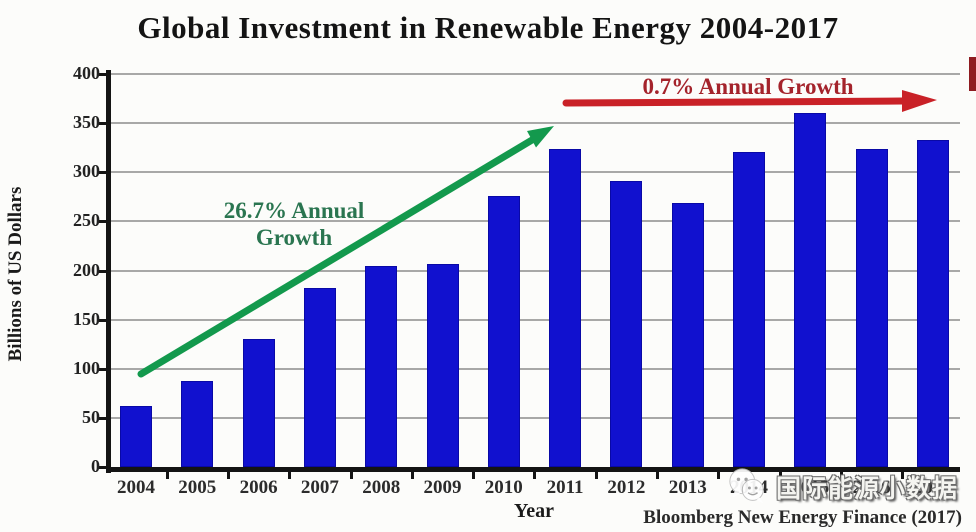 This screenshot has height=532, width=976. I want to click on x-tick-label-2012: 2012, so click(626, 487).